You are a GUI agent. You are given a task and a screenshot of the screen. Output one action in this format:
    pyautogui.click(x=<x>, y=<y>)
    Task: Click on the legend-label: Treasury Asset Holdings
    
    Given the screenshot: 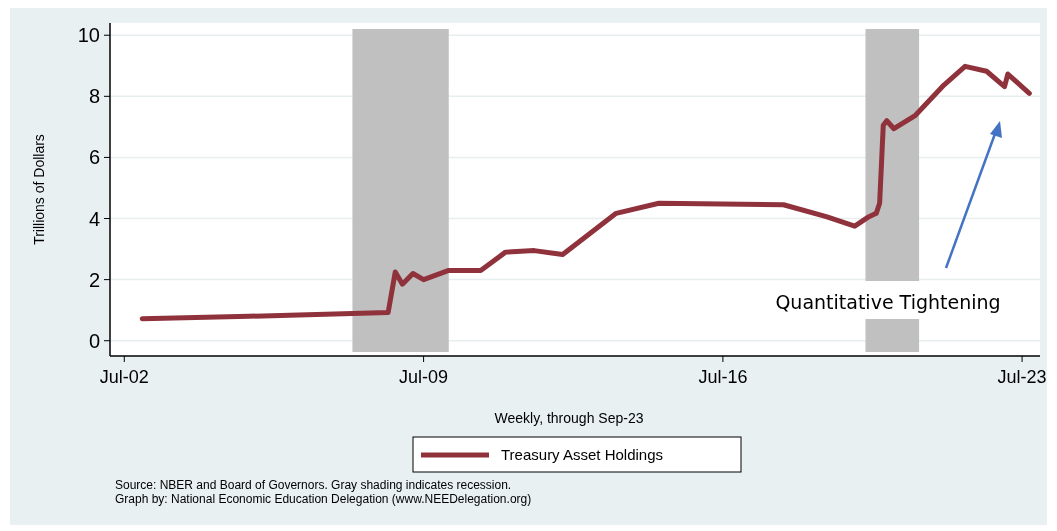 What is the action you would take?
    pyautogui.click(x=582, y=455)
    